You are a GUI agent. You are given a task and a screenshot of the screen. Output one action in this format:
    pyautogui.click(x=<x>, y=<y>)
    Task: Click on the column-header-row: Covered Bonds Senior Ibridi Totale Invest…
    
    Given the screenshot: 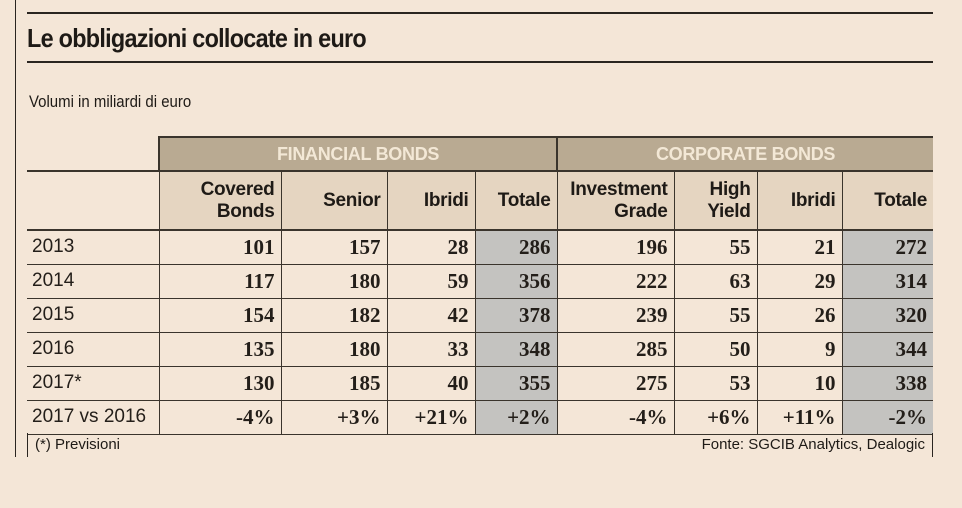 What is the action you would take?
    pyautogui.click(x=480, y=200)
    